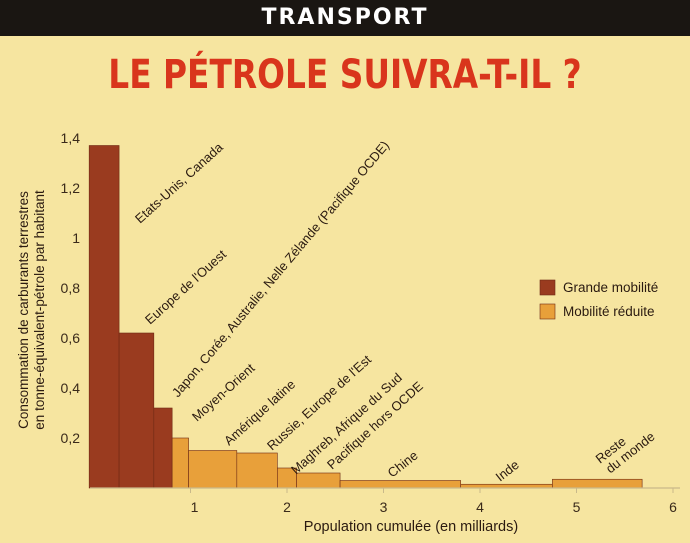  Describe the element at coordinates (76, 238) in the screenshot. I see `y-tick-label: 1` at that location.